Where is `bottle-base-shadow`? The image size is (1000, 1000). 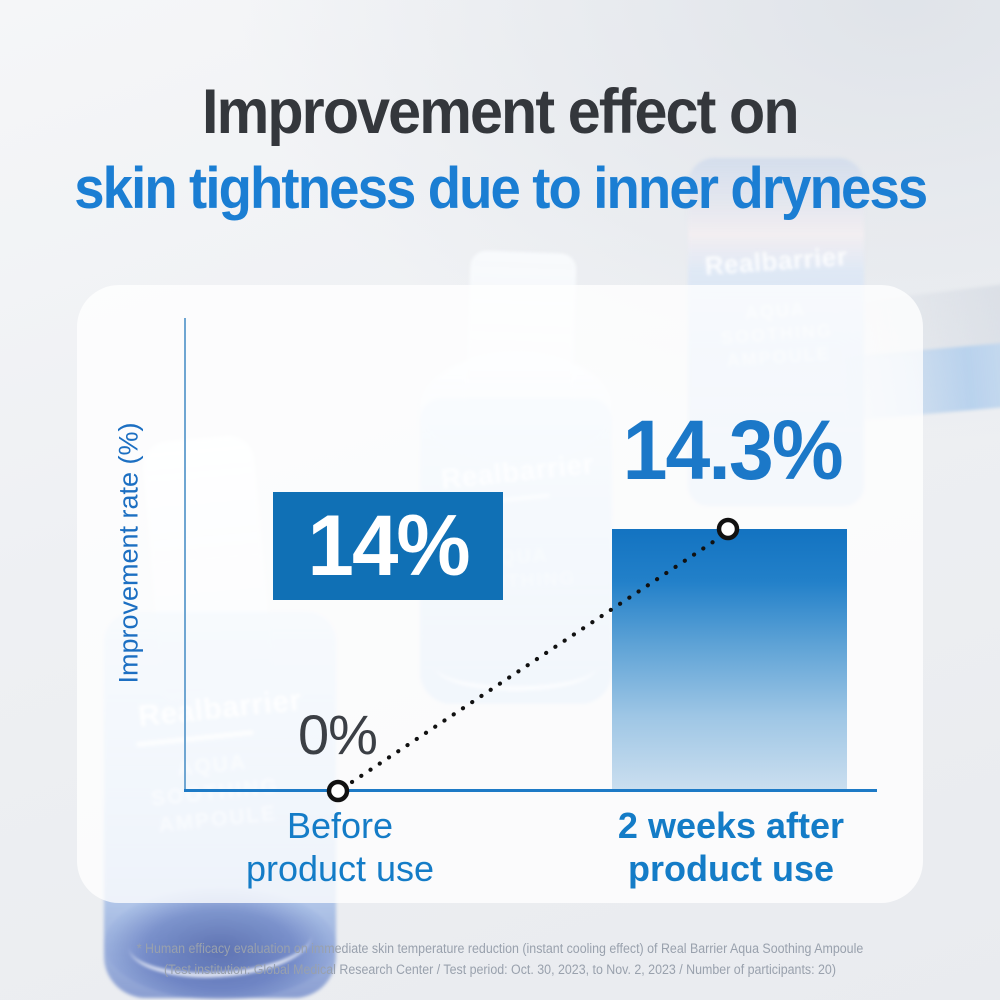 bottle-base-shadow is located at coordinates (220, 944).